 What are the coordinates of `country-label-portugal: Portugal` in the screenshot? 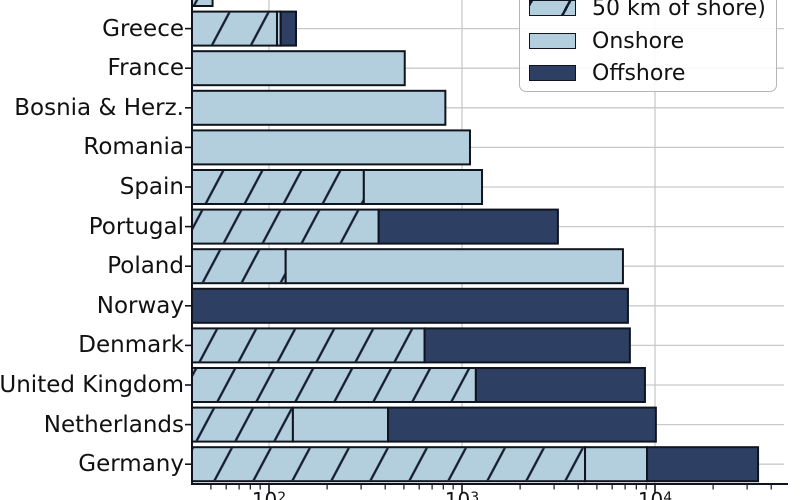 It's located at (136, 226).